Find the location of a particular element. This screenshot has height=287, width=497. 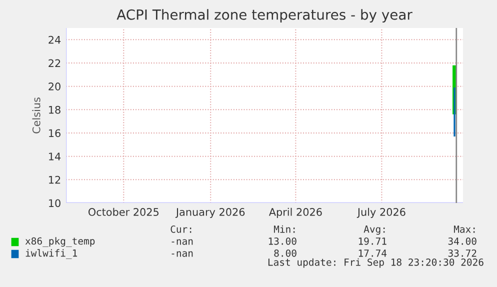

y-tick-label: 10 is located at coordinates (54, 203).